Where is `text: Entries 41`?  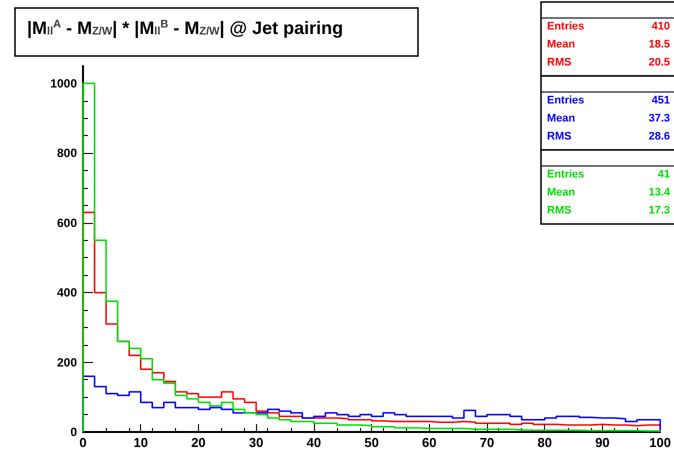 text: Entries 41 is located at coordinates (608, 174).